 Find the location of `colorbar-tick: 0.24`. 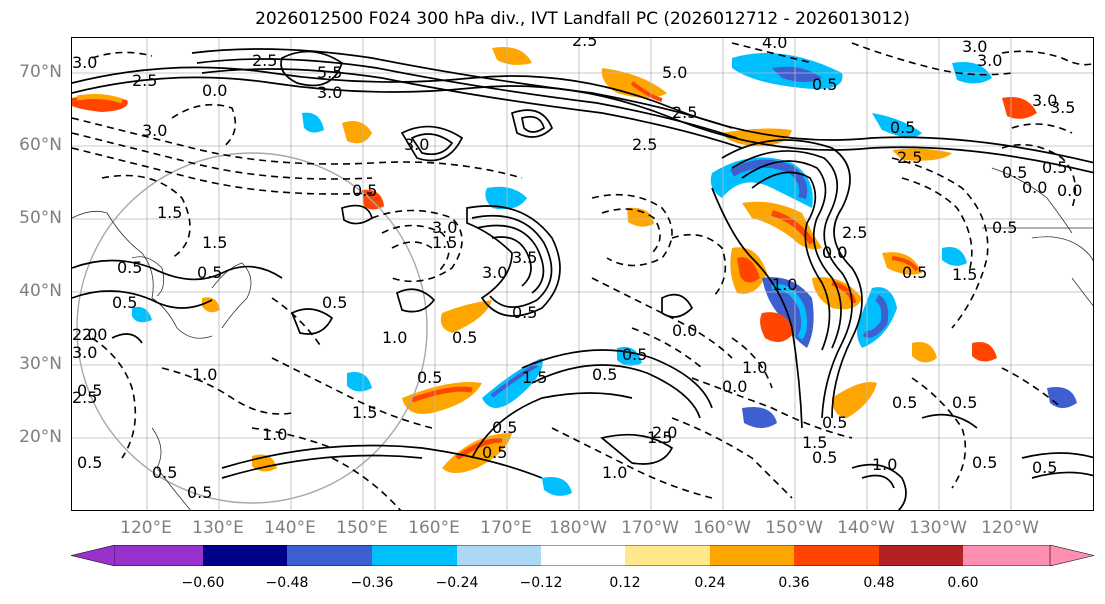

colorbar-tick: 0.24 is located at coordinates (710, 583).